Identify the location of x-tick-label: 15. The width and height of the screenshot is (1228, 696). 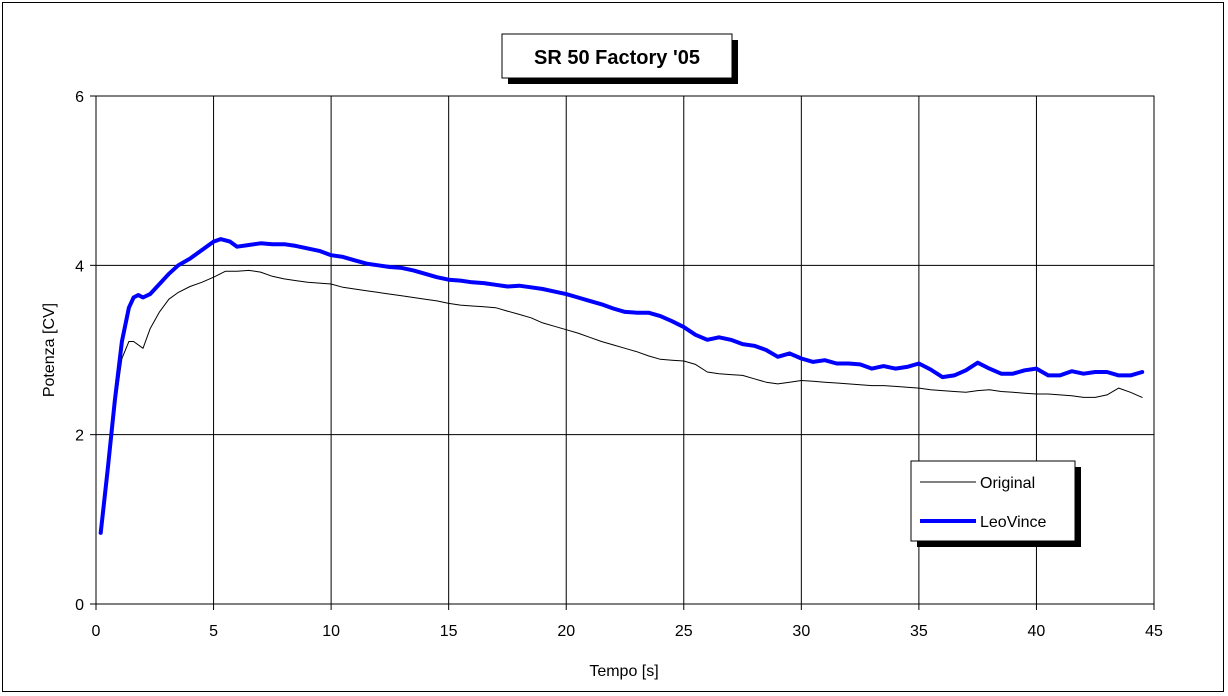
(449, 631).